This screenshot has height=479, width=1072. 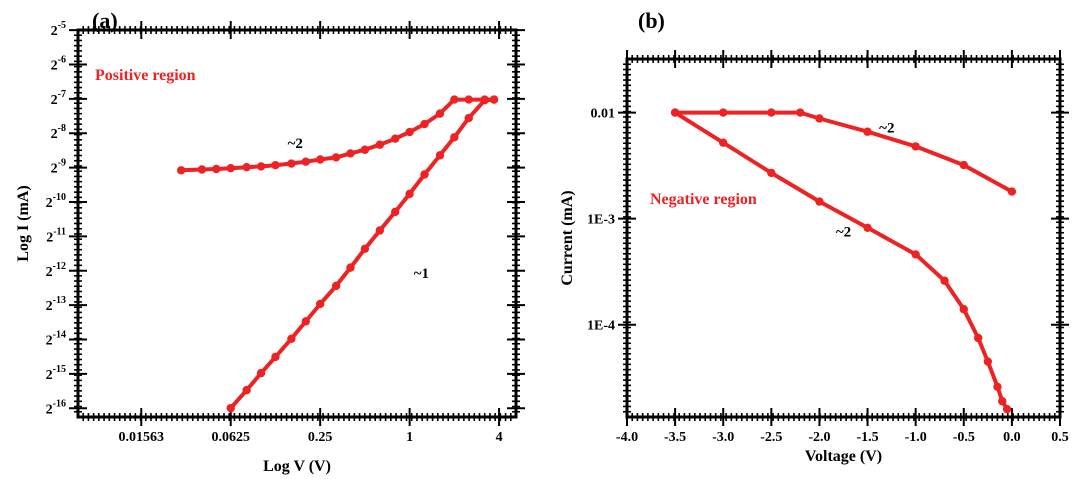 What do you see at coordinates (56, 339) in the screenshot?
I see `y-tick-label: 2-14` at bounding box center [56, 339].